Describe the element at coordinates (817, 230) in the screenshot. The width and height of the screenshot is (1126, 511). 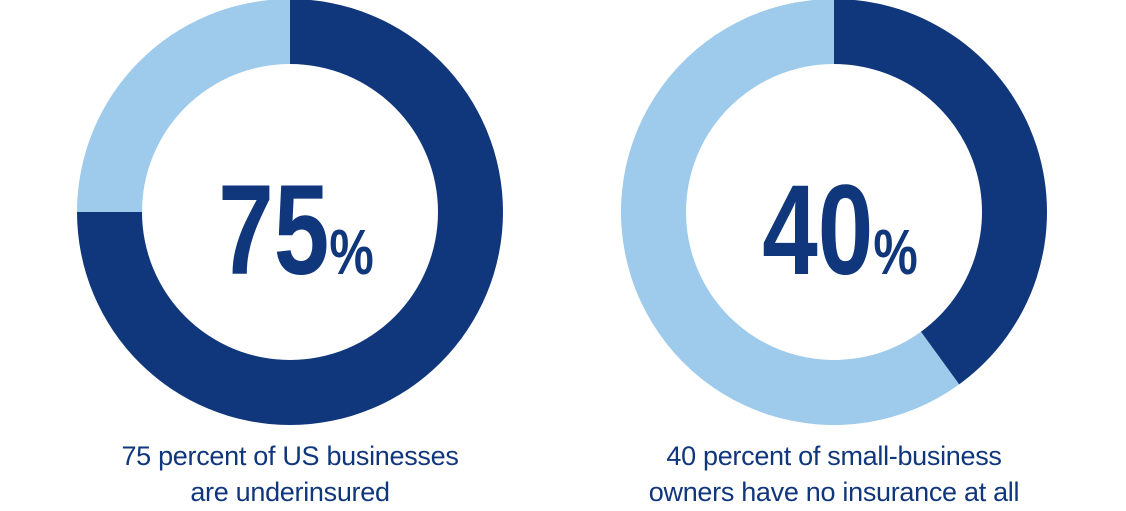
I see `donut-2-number: 40` at that location.